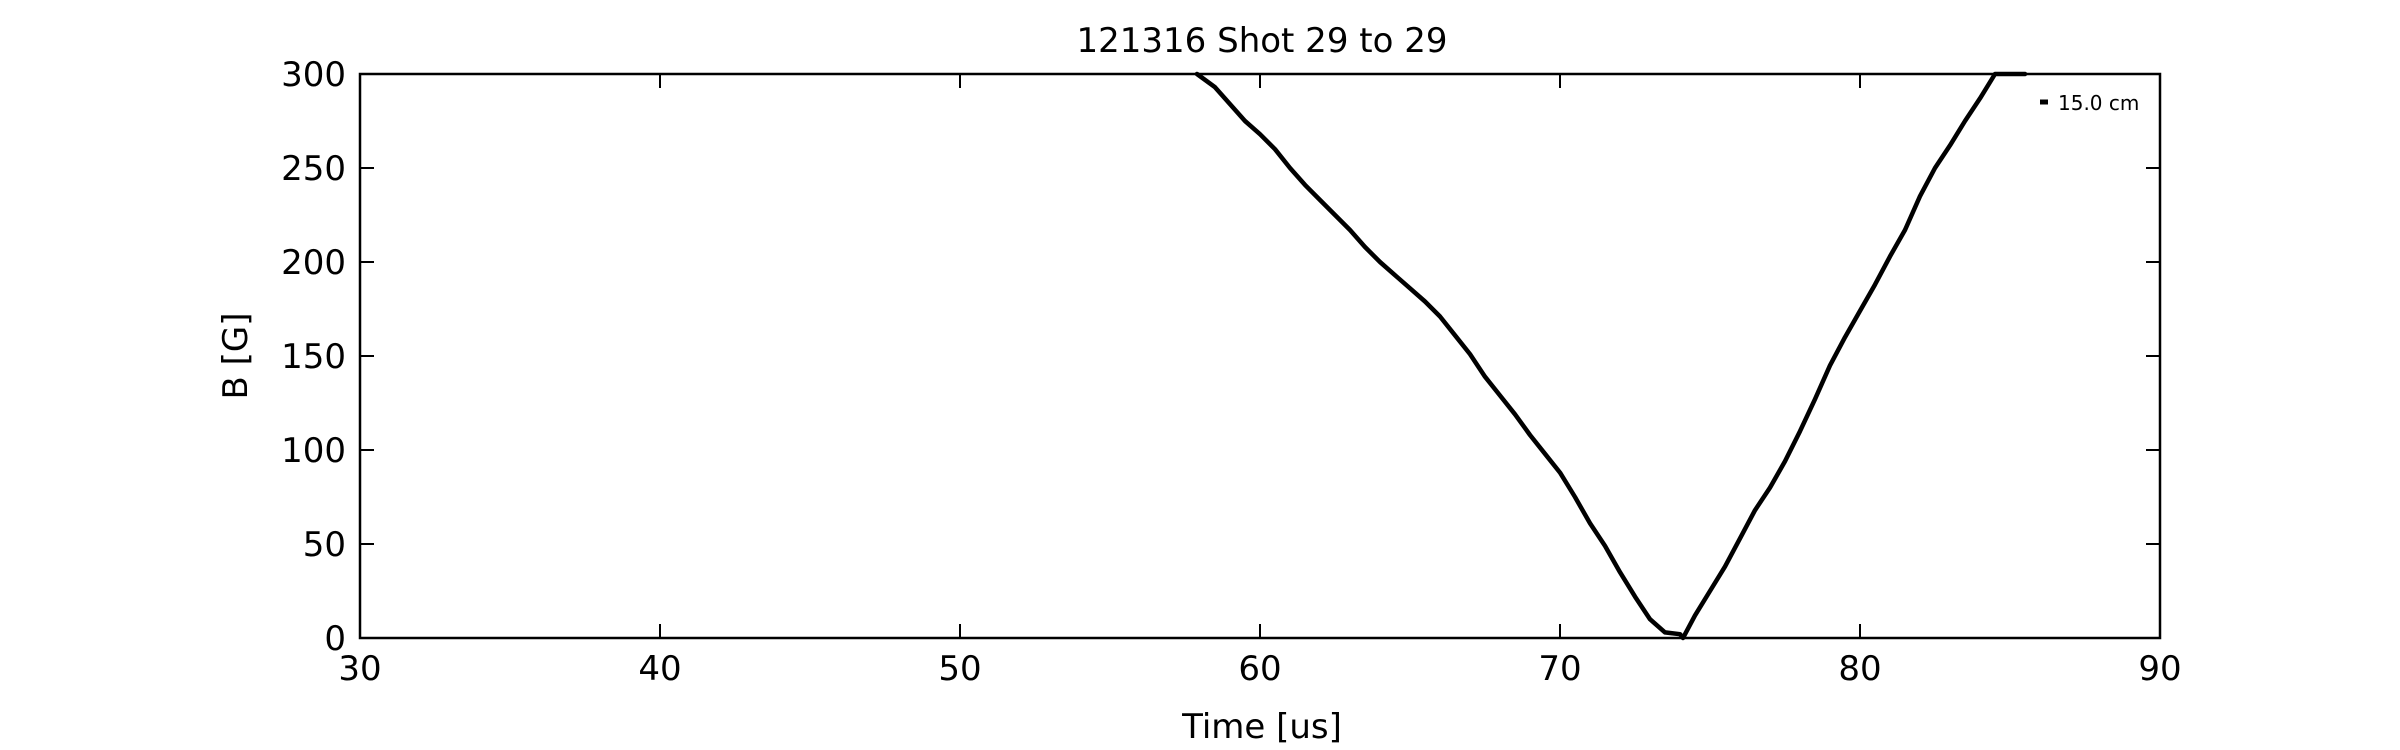  I want to click on x-tick-label: 90, so click(2159, 669).